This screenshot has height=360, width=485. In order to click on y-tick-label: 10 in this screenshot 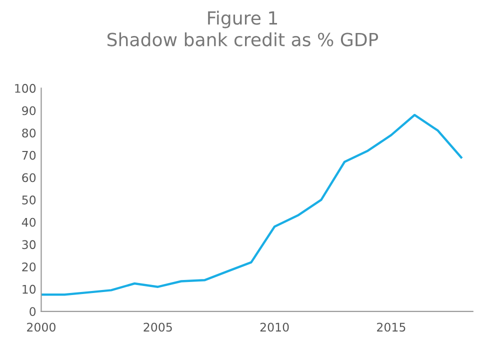, I will do `click(29, 289)`.